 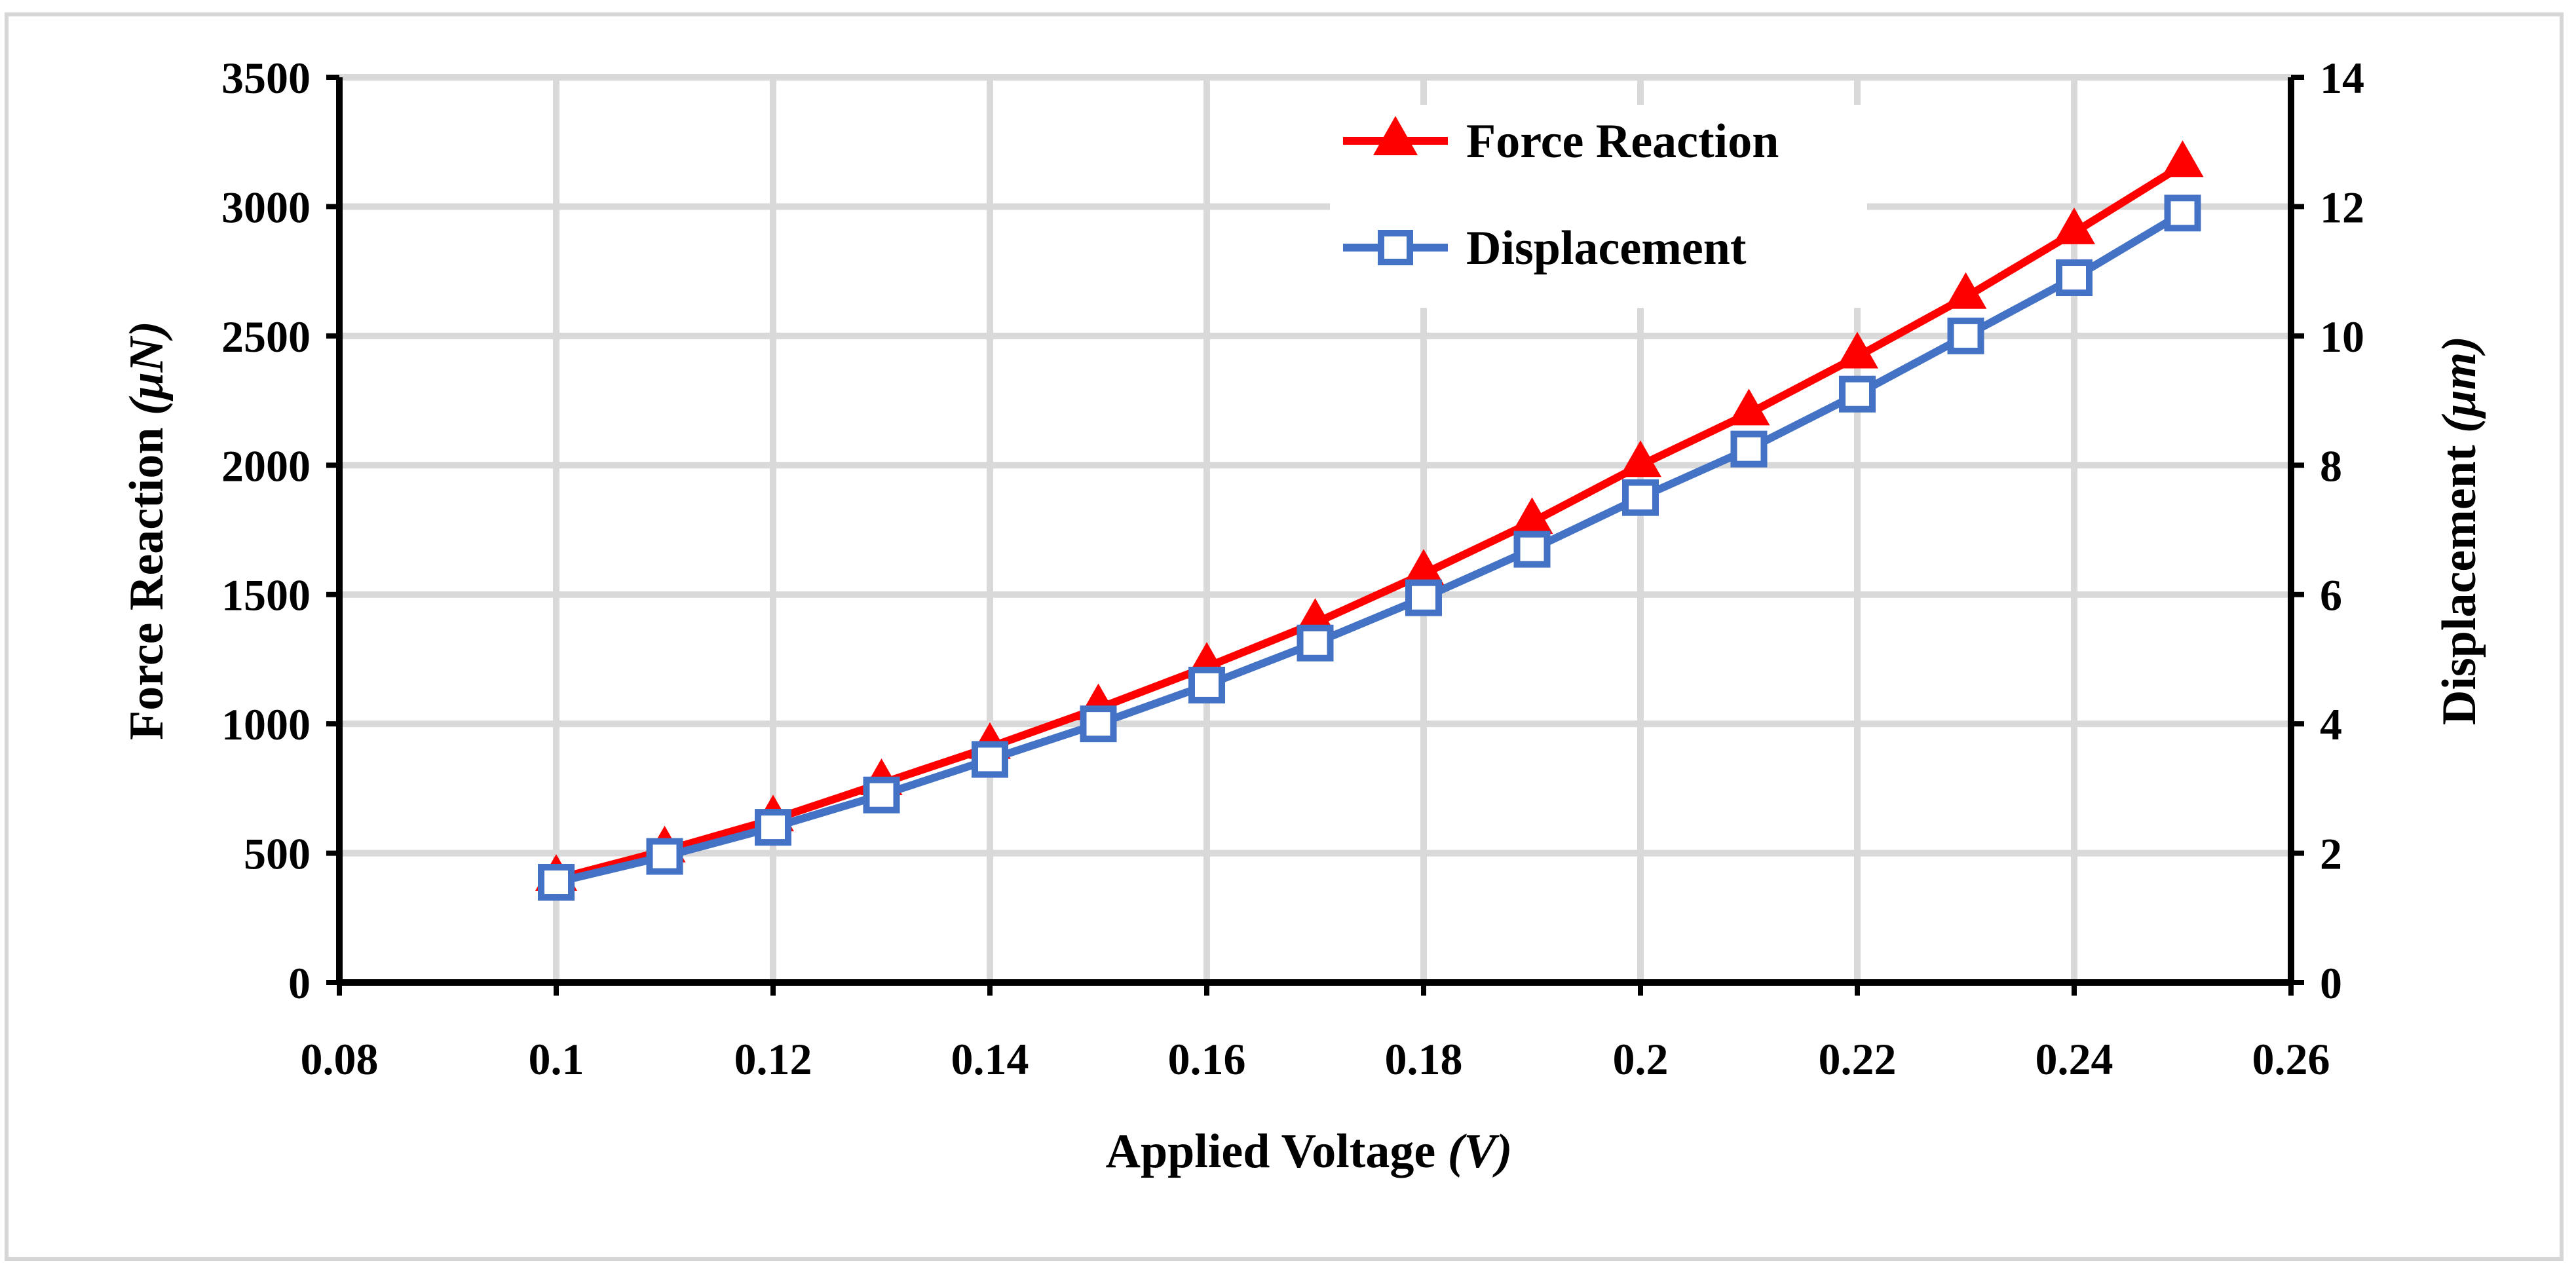 I want to click on x-axis-title: Applied Voltage (V), so click(x=1309, y=1151).